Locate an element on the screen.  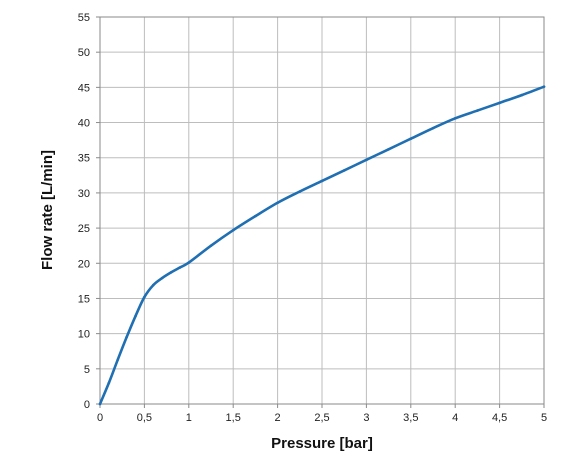
y-tick-label: 40 is located at coordinates (84, 124).